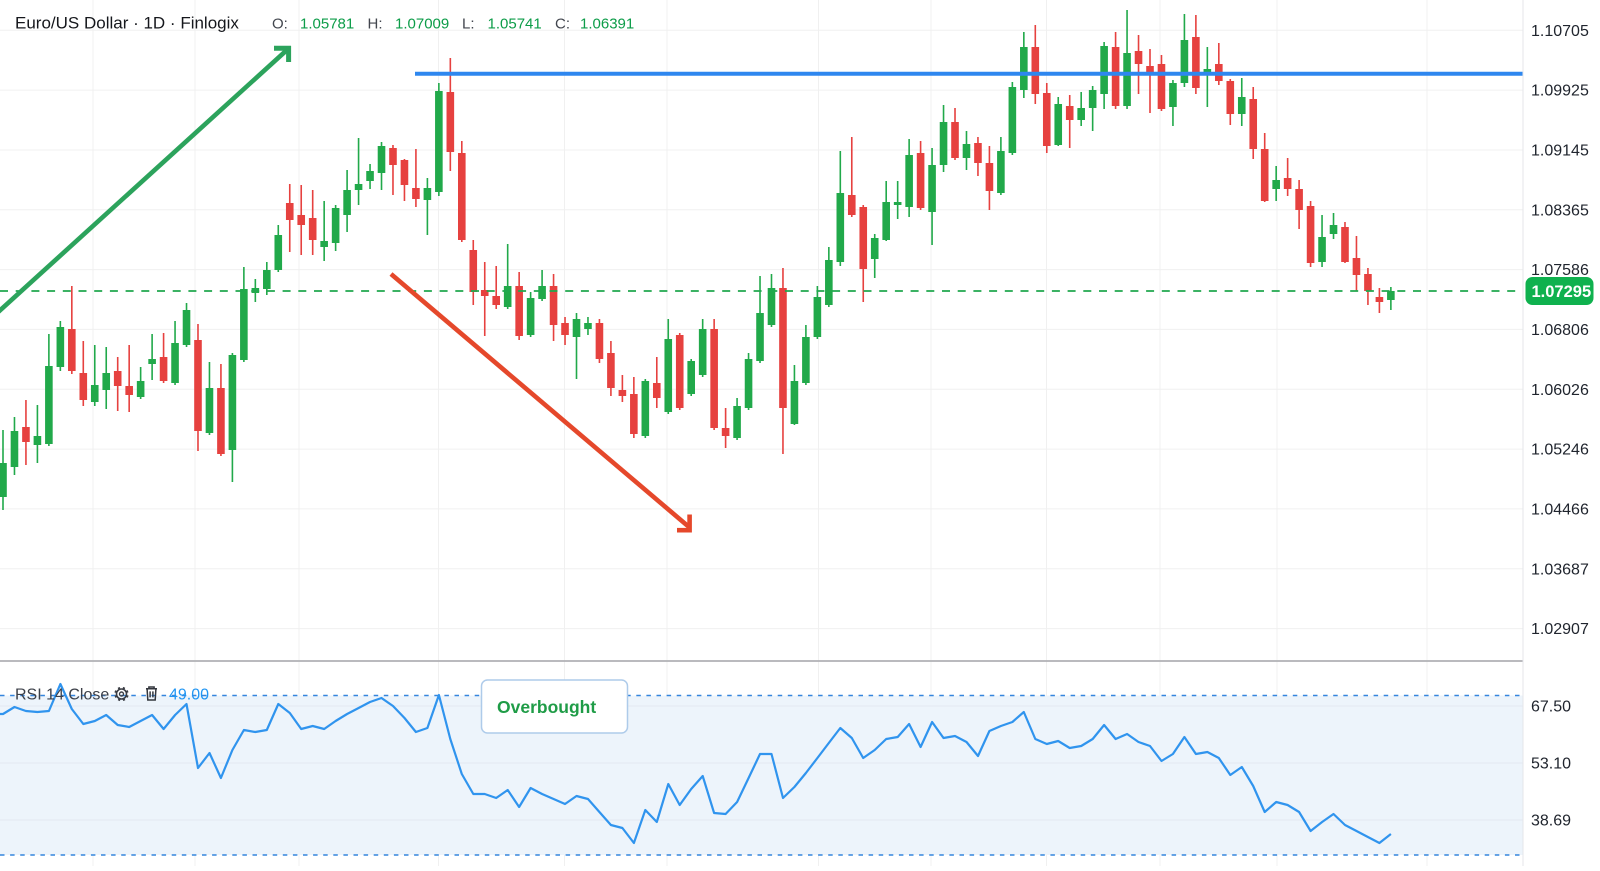  I want to click on svg-text: Overbought, so click(546, 707).